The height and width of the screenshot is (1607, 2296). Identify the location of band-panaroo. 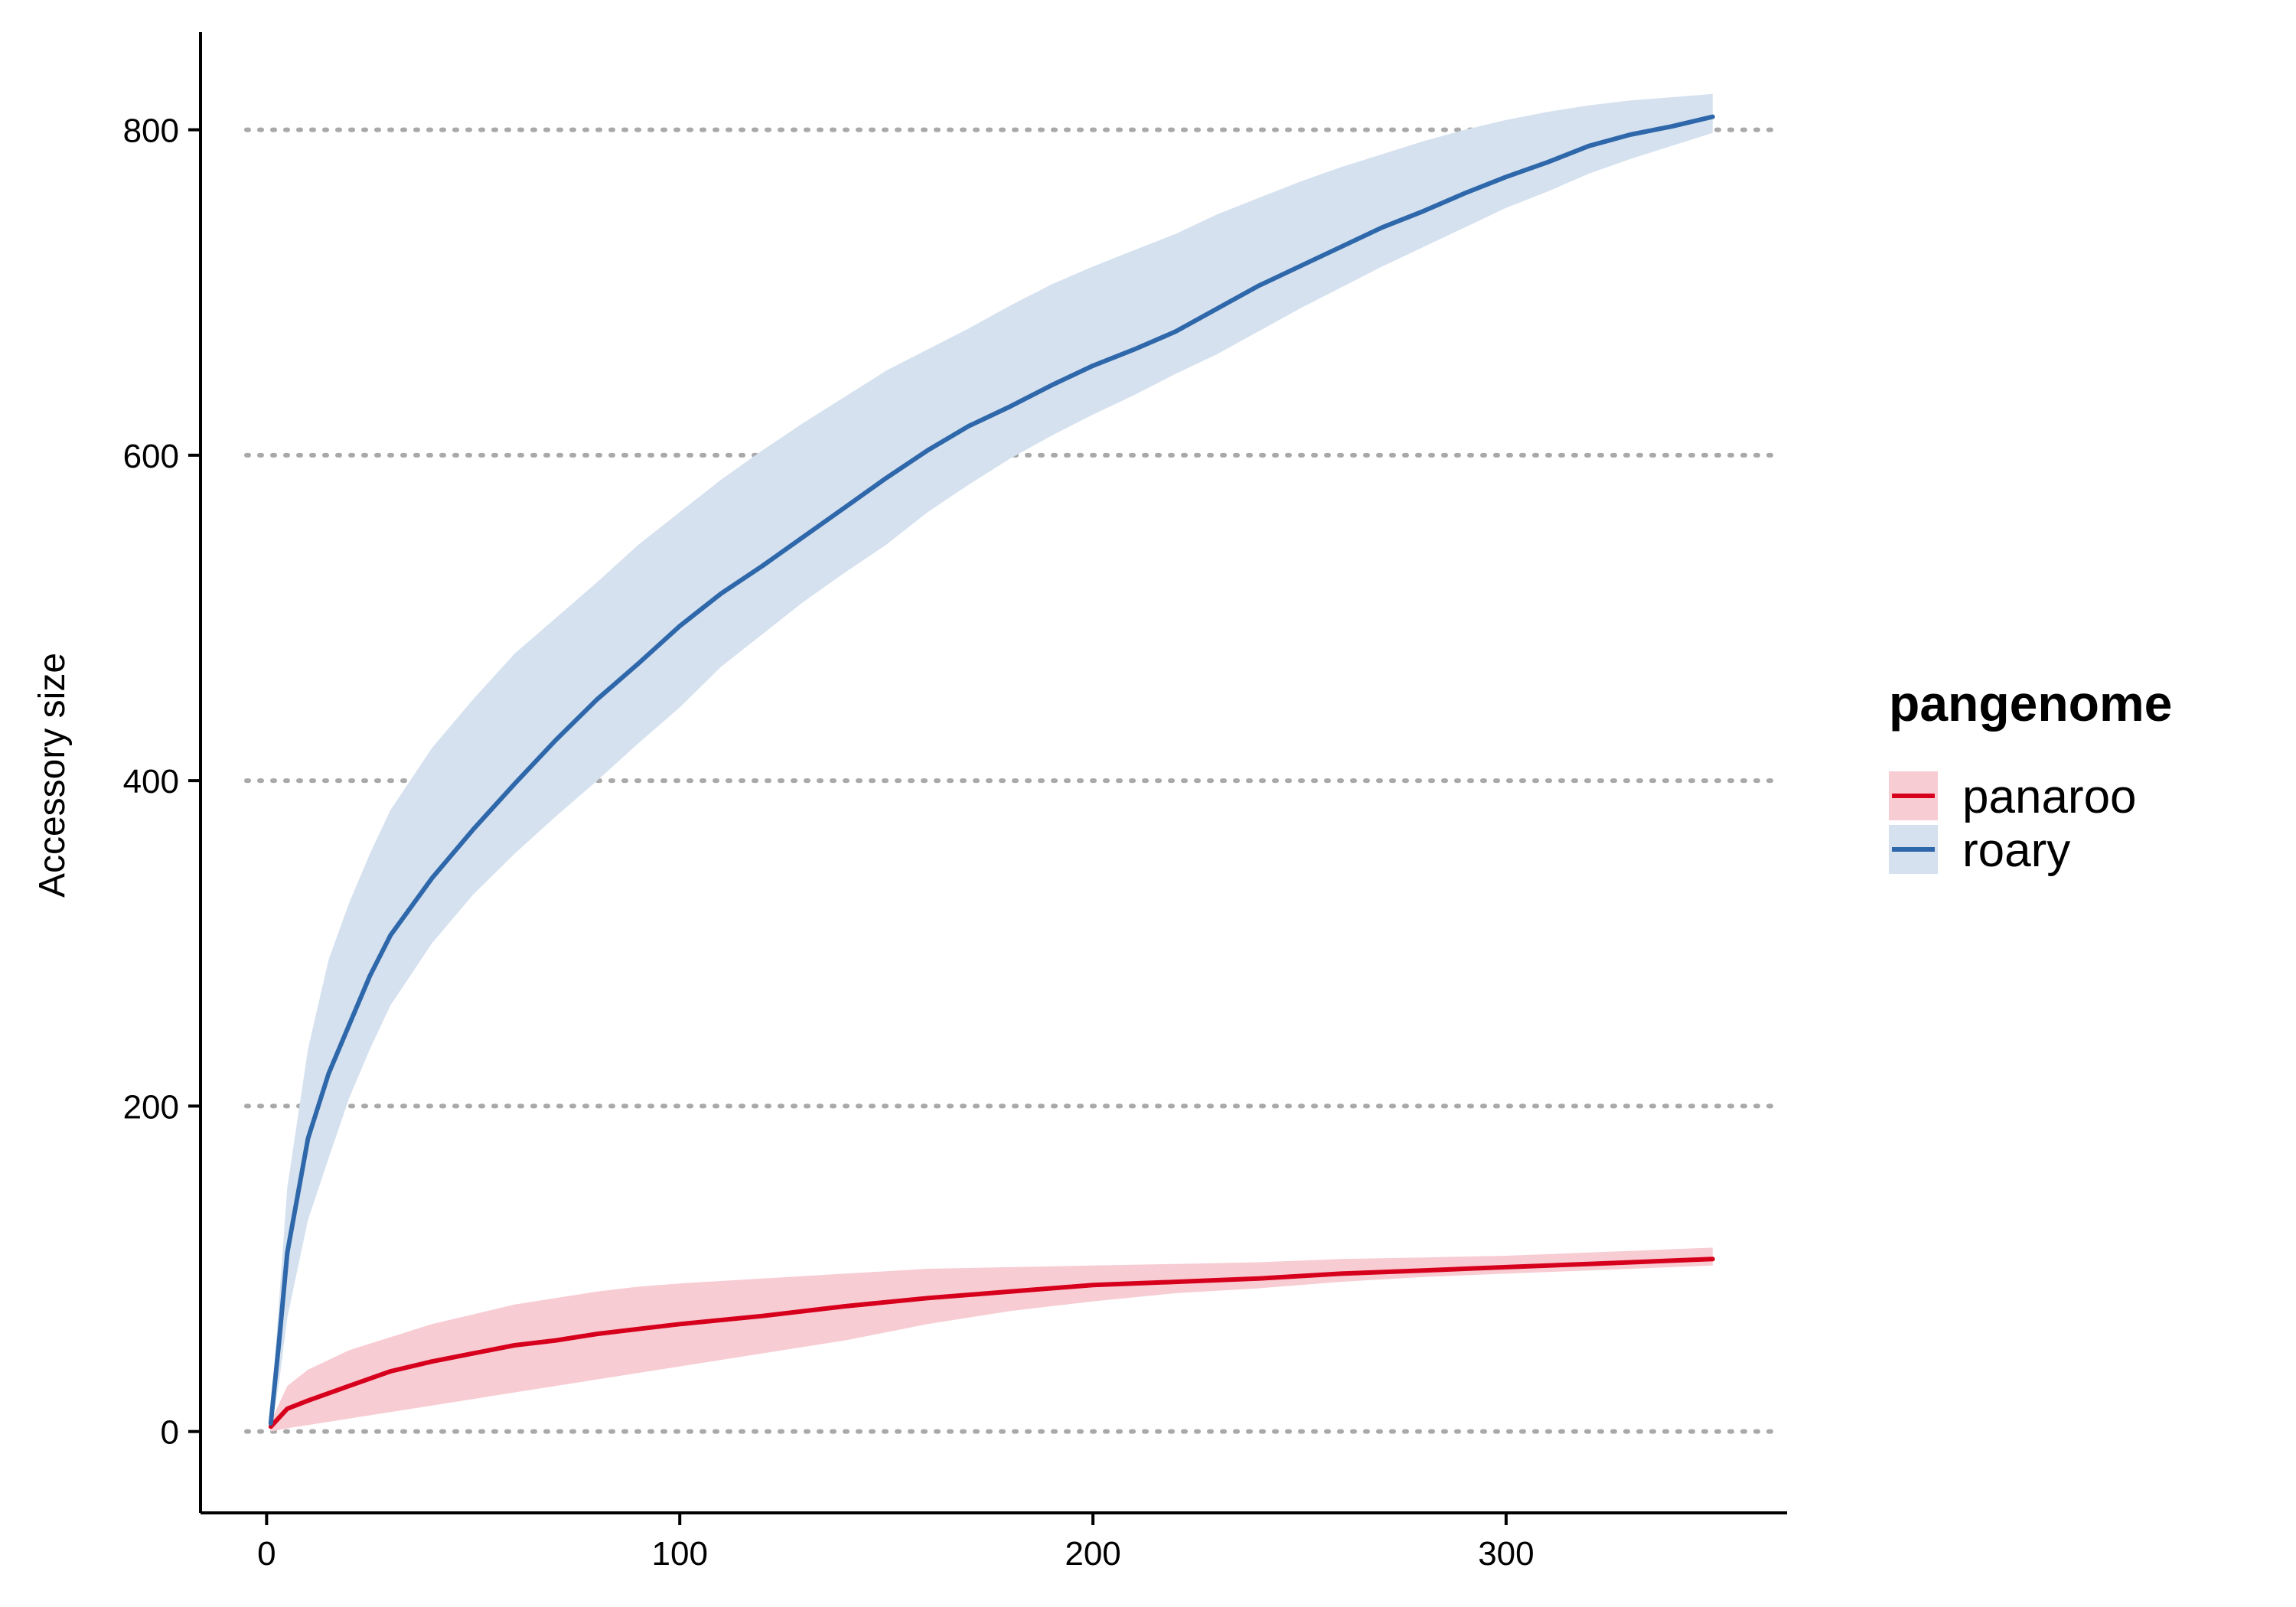
(991, 1339).